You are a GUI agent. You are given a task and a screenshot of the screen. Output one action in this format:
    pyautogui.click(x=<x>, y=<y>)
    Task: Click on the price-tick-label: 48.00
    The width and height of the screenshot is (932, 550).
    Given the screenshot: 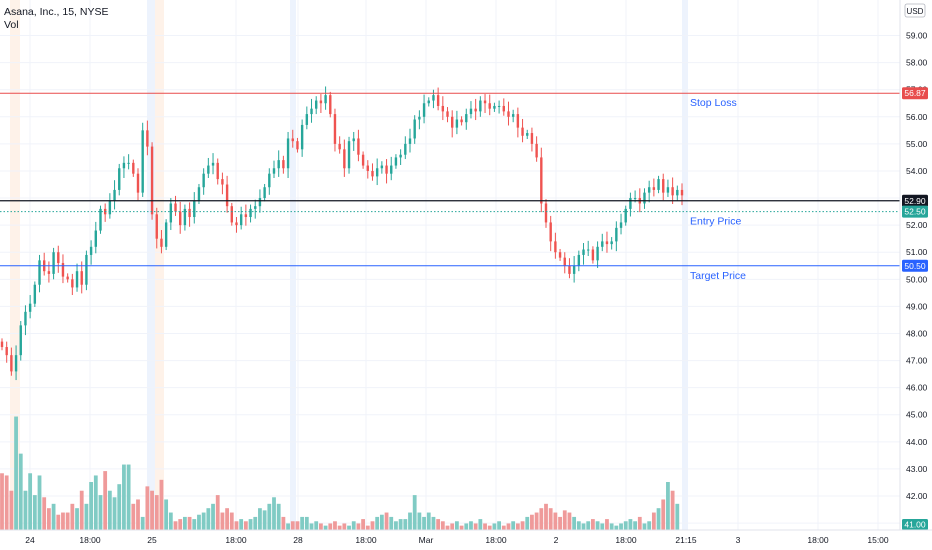 What is the action you would take?
    pyautogui.click(x=917, y=333)
    